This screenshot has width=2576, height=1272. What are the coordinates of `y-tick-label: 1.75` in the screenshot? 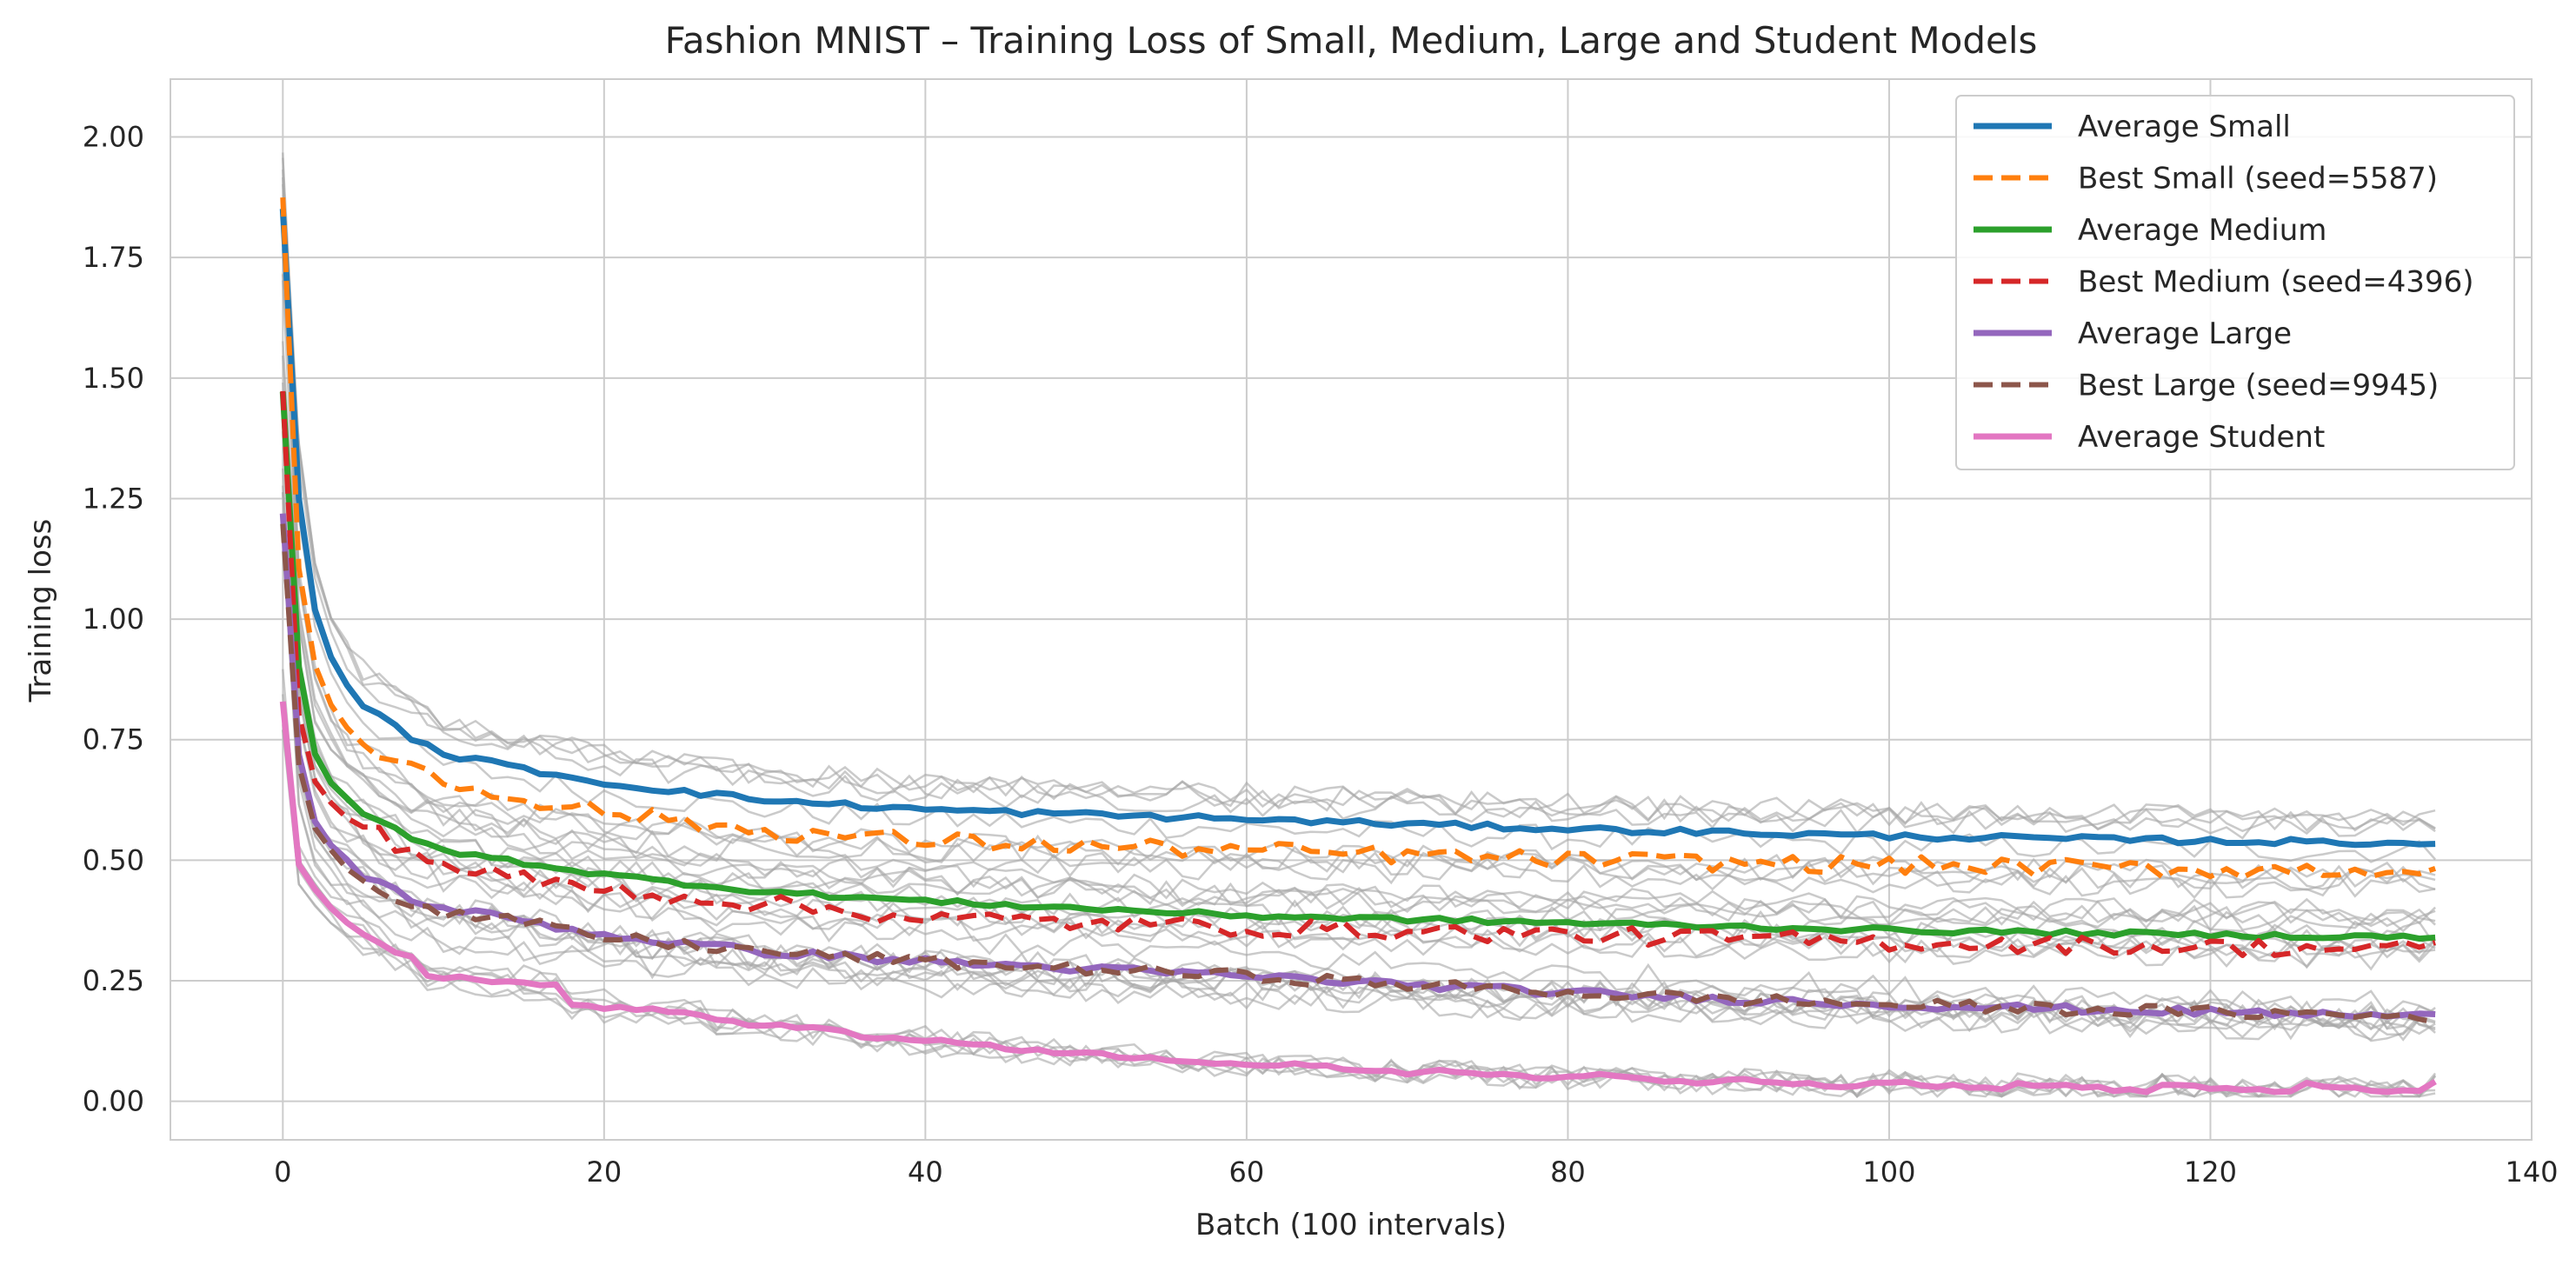 It's located at (113, 257).